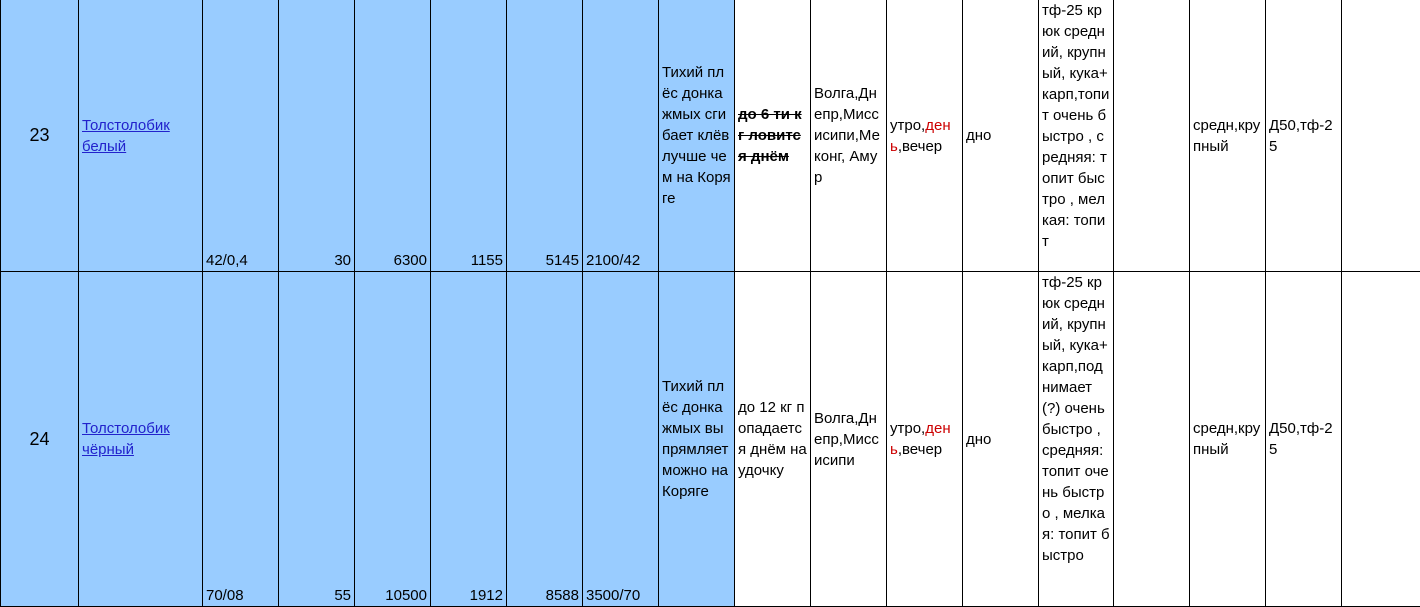  I want to click on cell-value: 55, so click(317, 439).